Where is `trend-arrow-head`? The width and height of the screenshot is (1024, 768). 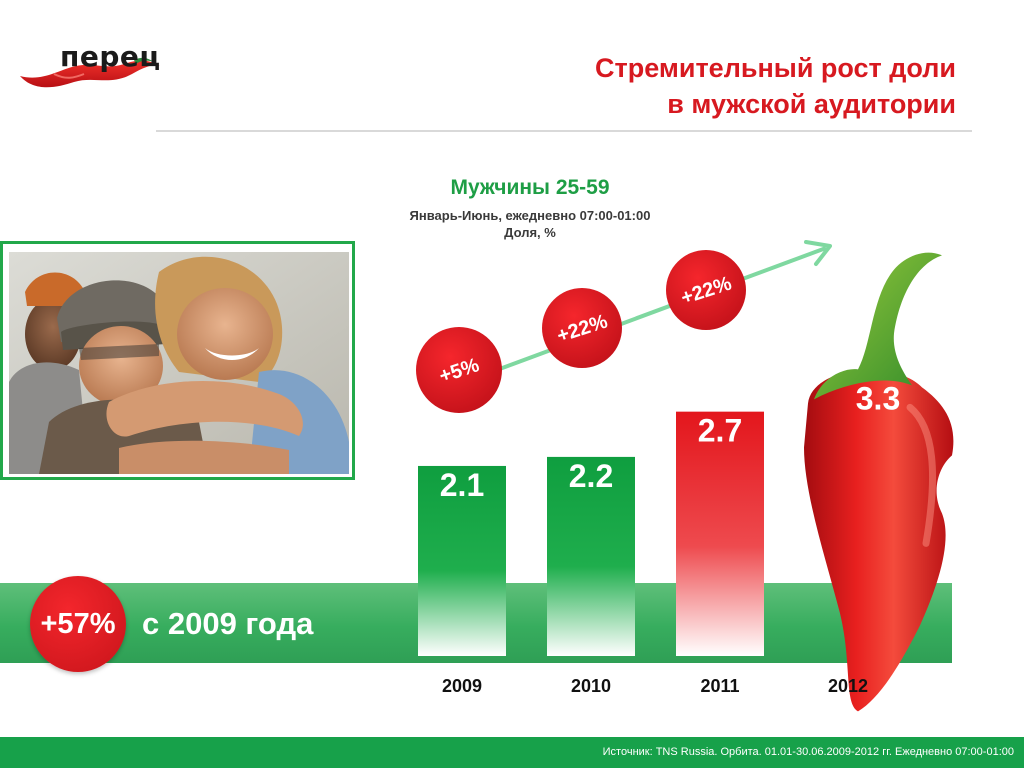
trend-arrow-head is located at coordinates (818, 253).